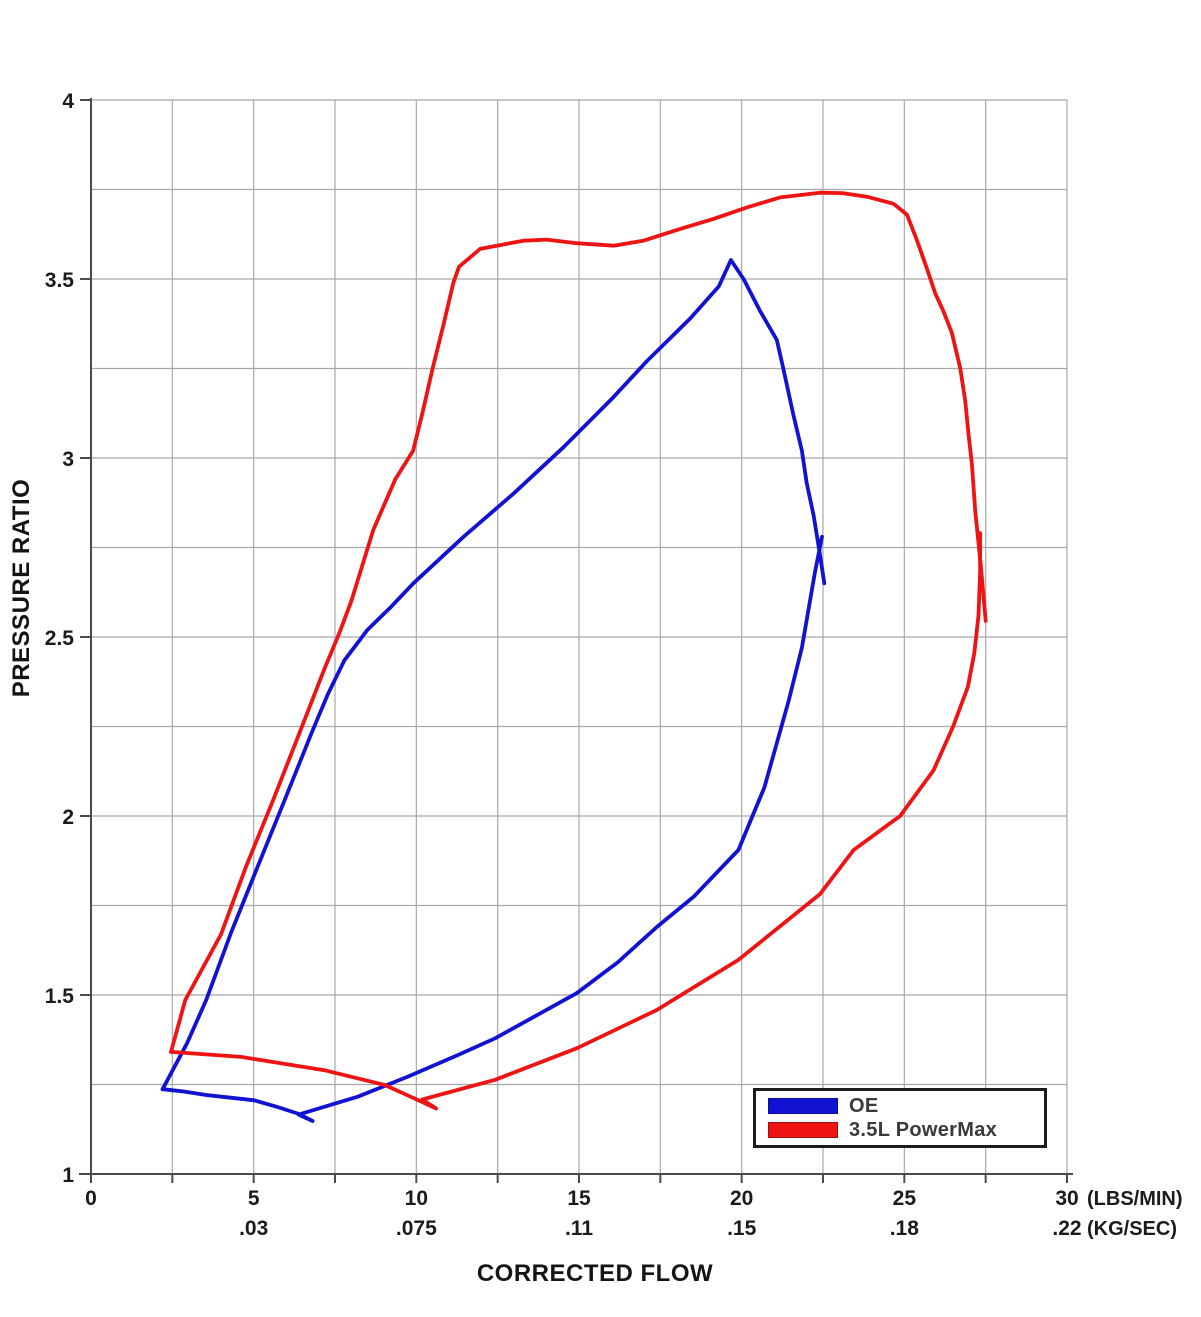 The image size is (1201, 1317). I want to click on x-tick-label-lbs: 5, so click(254, 1198).